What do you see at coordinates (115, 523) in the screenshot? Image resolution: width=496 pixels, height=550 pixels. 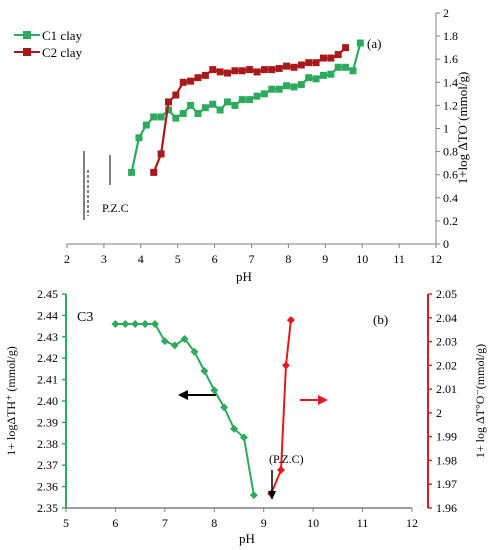 I see `panel-b-x-tick-label: 6` at bounding box center [115, 523].